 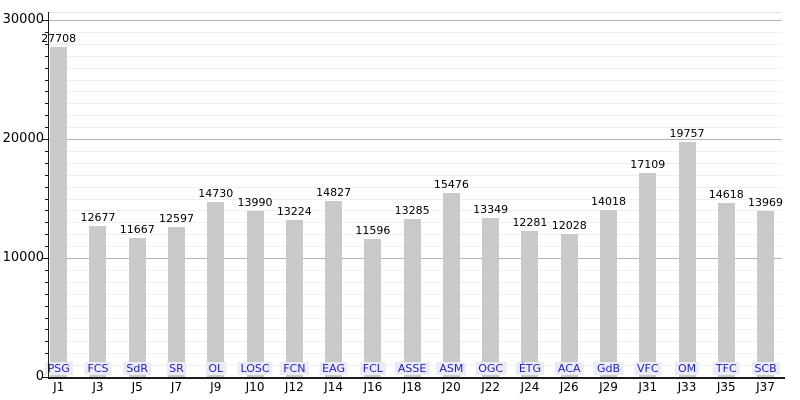 What do you see at coordinates (137, 387) in the screenshot?
I see `x-axis-tick-label: J5` at bounding box center [137, 387].